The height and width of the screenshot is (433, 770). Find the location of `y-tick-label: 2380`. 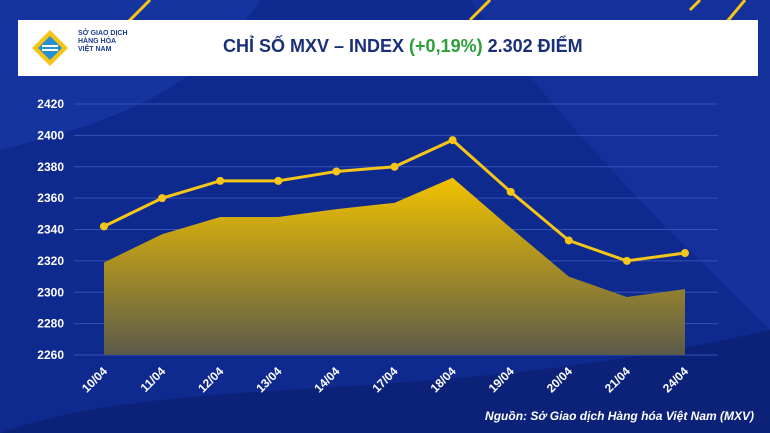

y-tick-label: 2380 is located at coordinates (50, 167).